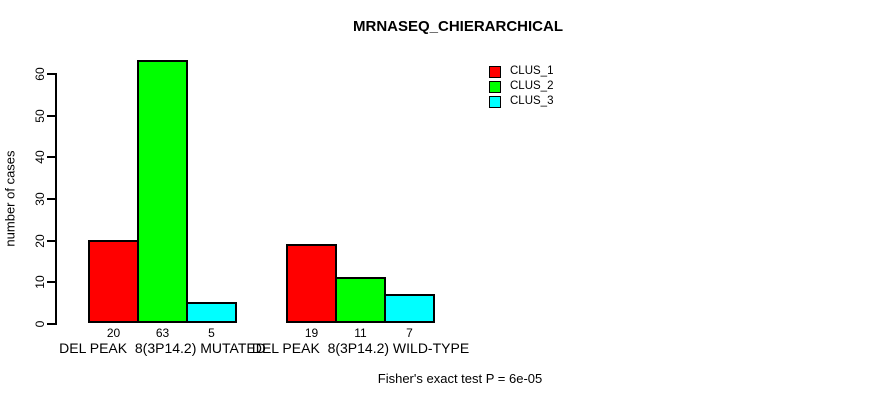 Image resolution: width=890 pixels, height=400 pixels. Describe the element at coordinates (211, 333) in the screenshot. I see `bar-value-label: 5` at that location.